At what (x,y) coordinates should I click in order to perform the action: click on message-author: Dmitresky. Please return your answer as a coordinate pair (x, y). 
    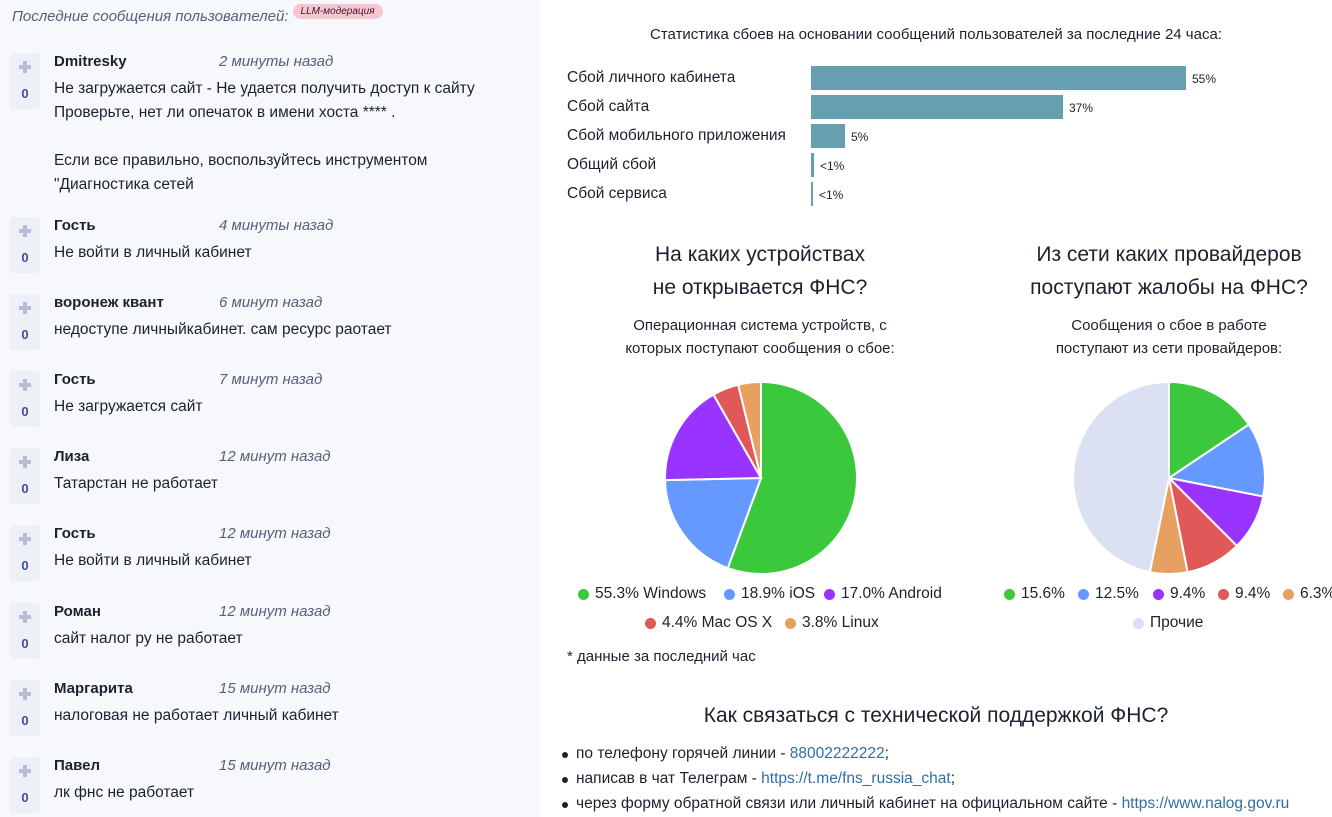
    Looking at the image, I should click on (90, 61).